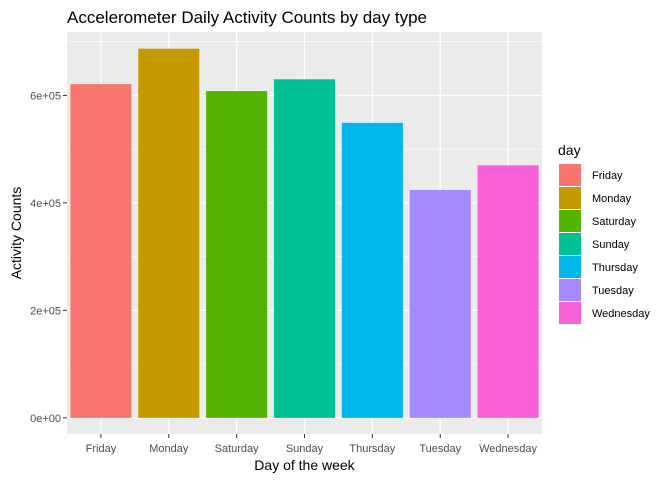 This screenshot has width=672, height=480. I want to click on legend-key-friday, so click(570, 175).